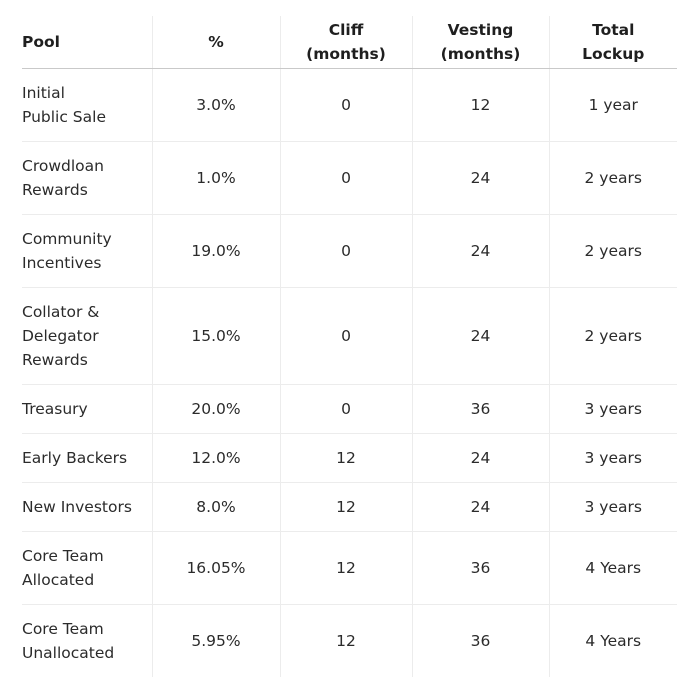 This screenshot has height=699, width=700. What do you see at coordinates (215, 640) in the screenshot?
I see `cell-percent: 5.95%` at bounding box center [215, 640].